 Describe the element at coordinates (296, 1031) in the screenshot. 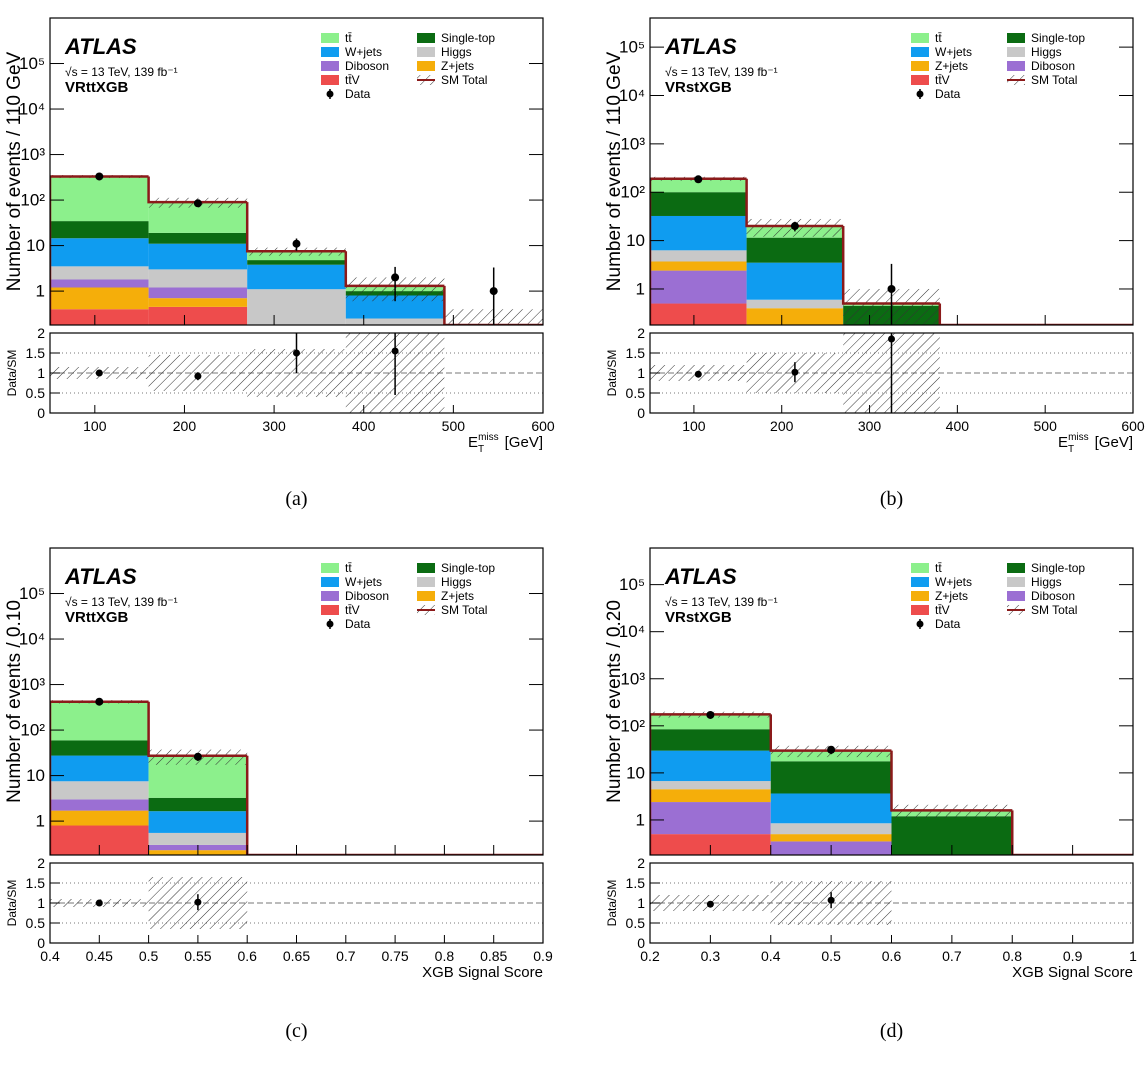

I see `panel-caption: (c)` at that location.